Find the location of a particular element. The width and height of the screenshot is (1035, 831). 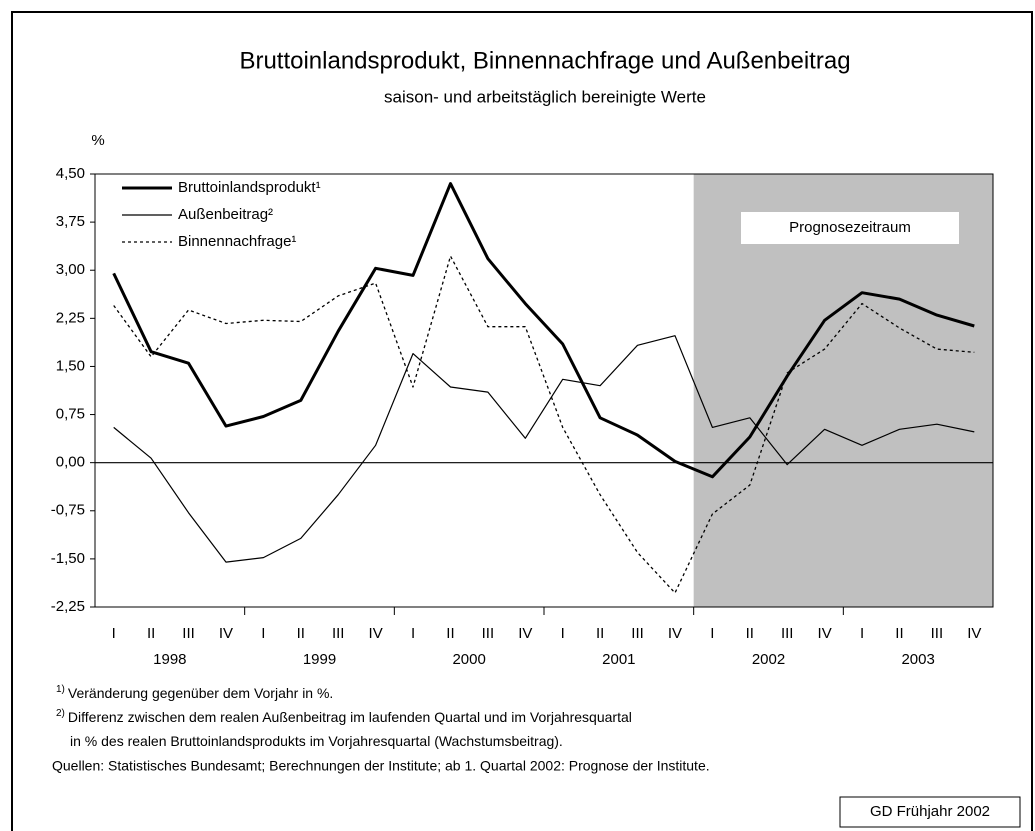

y-tick-label: 2,25 is located at coordinates (70, 317).